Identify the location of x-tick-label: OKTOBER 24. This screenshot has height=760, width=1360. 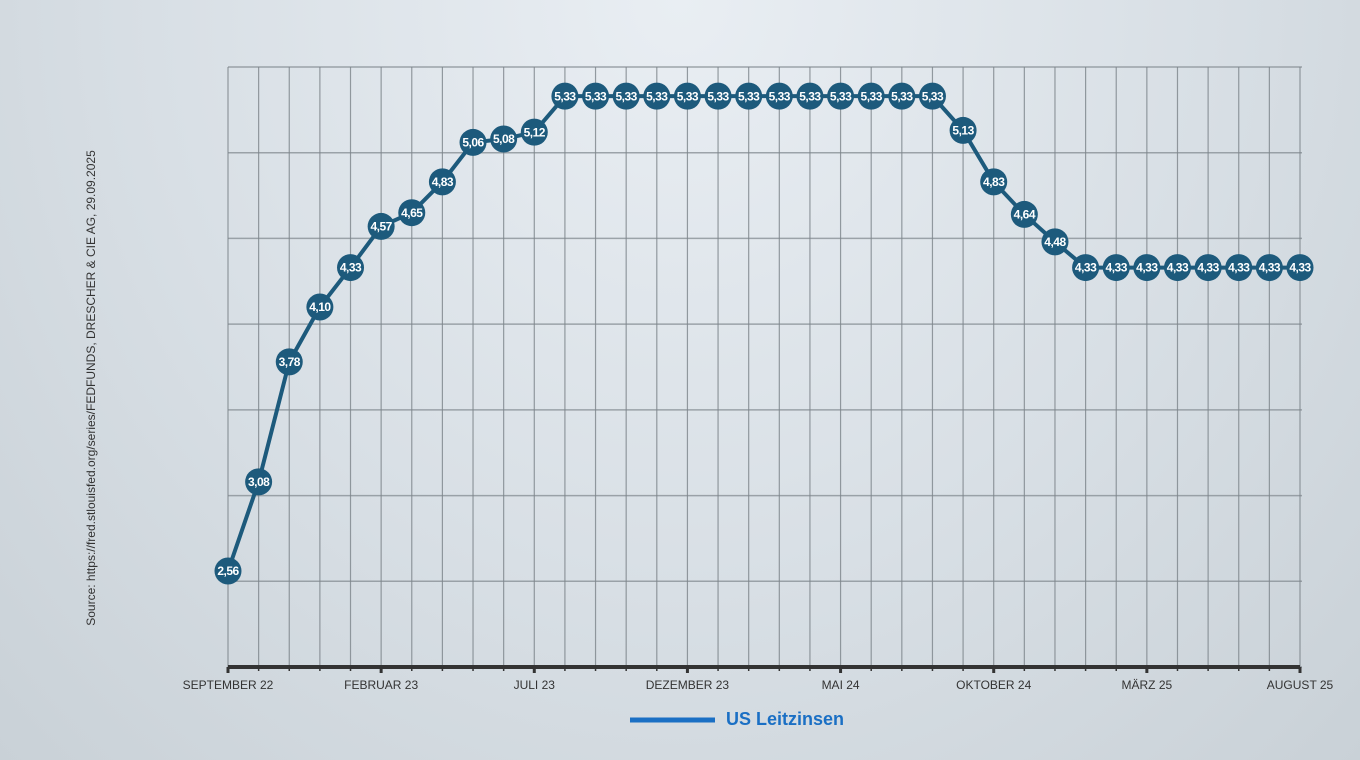
(993, 685).